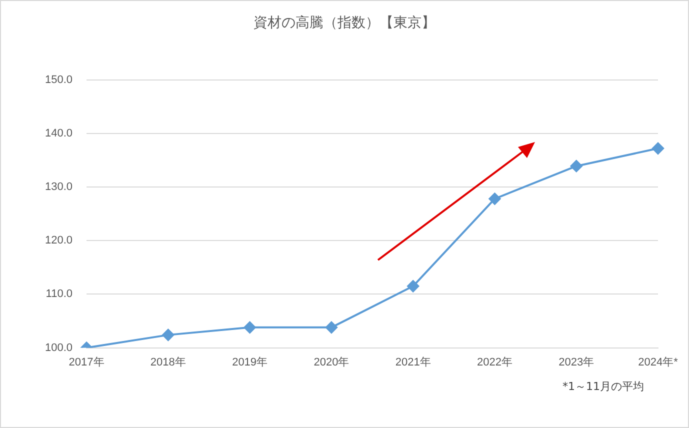 This screenshot has width=689, height=428. What do you see at coordinates (86, 362) in the screenshot?
I see `x-tick-label: 2017年` at bounding box center [86, 362].